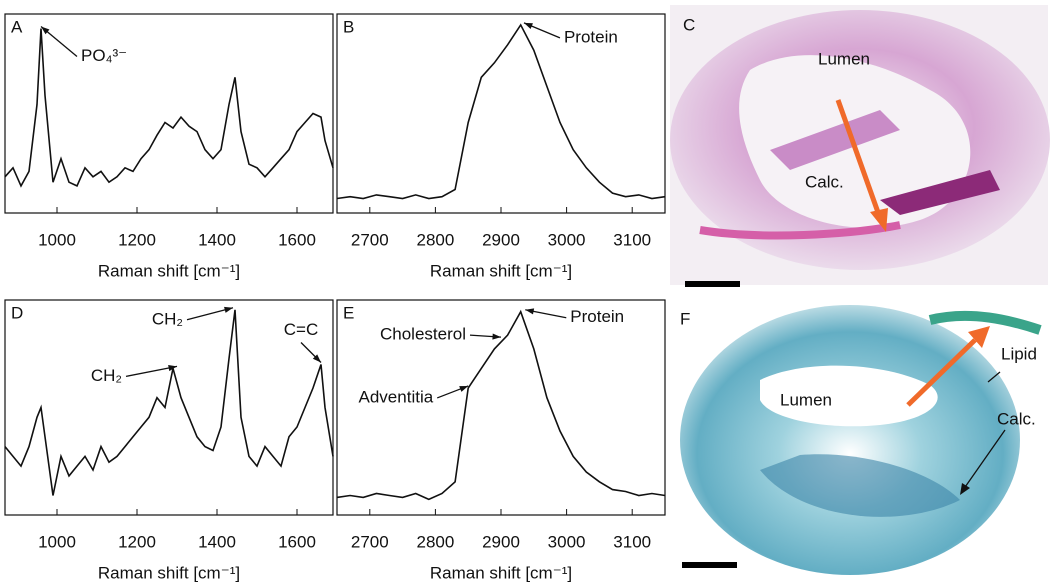  What do you see at coordinates (301, 329) in the screenshot?
I see `annotation: C=C` at bounding box center [301, 329].